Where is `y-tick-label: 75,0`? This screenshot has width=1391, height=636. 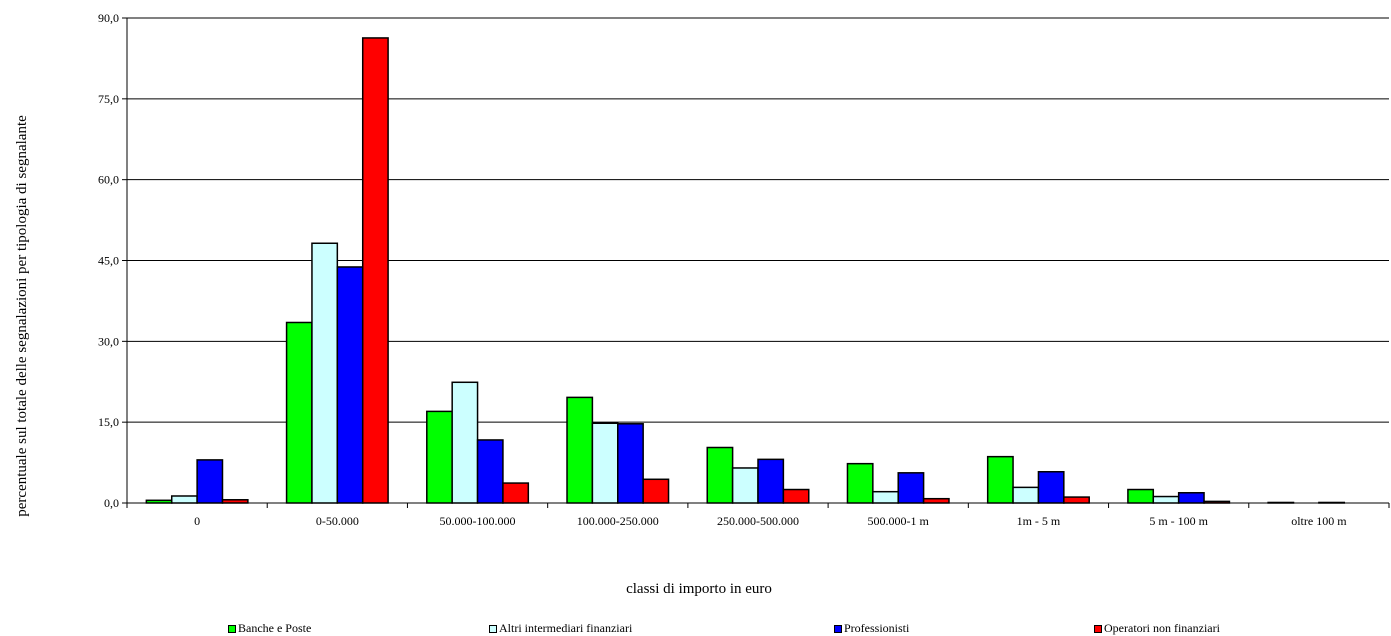 y-tick-label: 75,0 is located at coordinates (108, 99).